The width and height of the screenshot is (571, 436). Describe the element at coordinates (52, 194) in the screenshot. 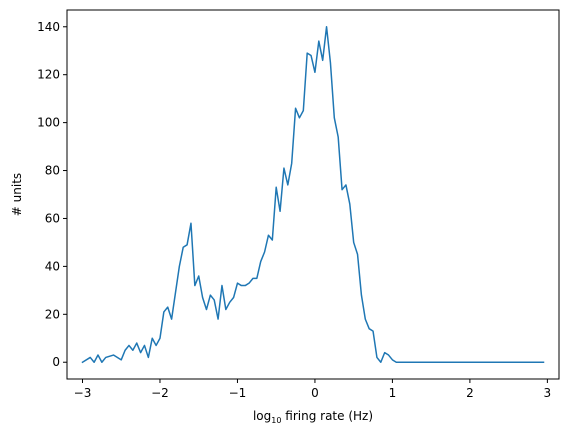

I see `y-axis: 0 20 40 60 80 100 120 140` at that location.